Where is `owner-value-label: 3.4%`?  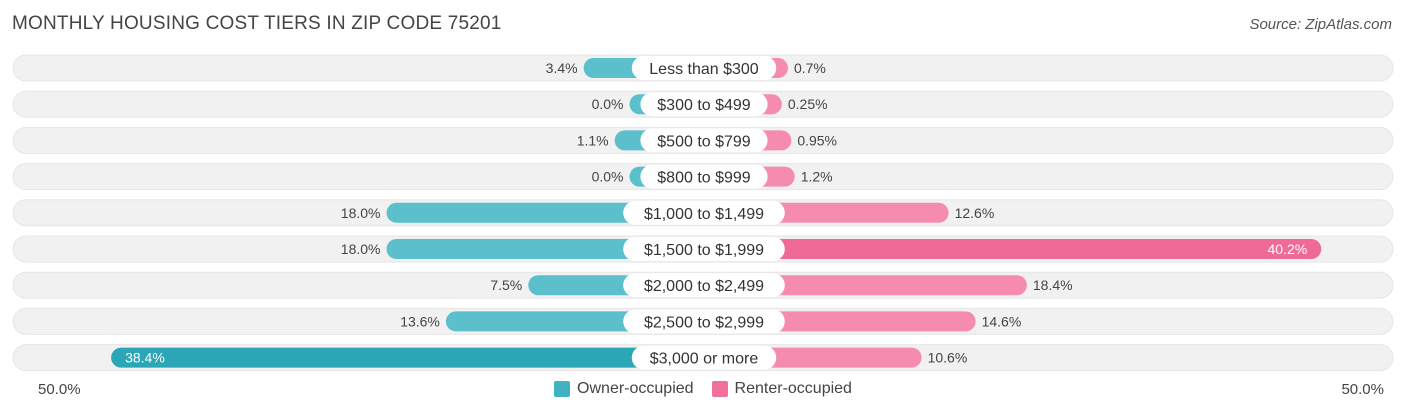 owner-value-label: 3.4% is located at coordinates (562, 68).